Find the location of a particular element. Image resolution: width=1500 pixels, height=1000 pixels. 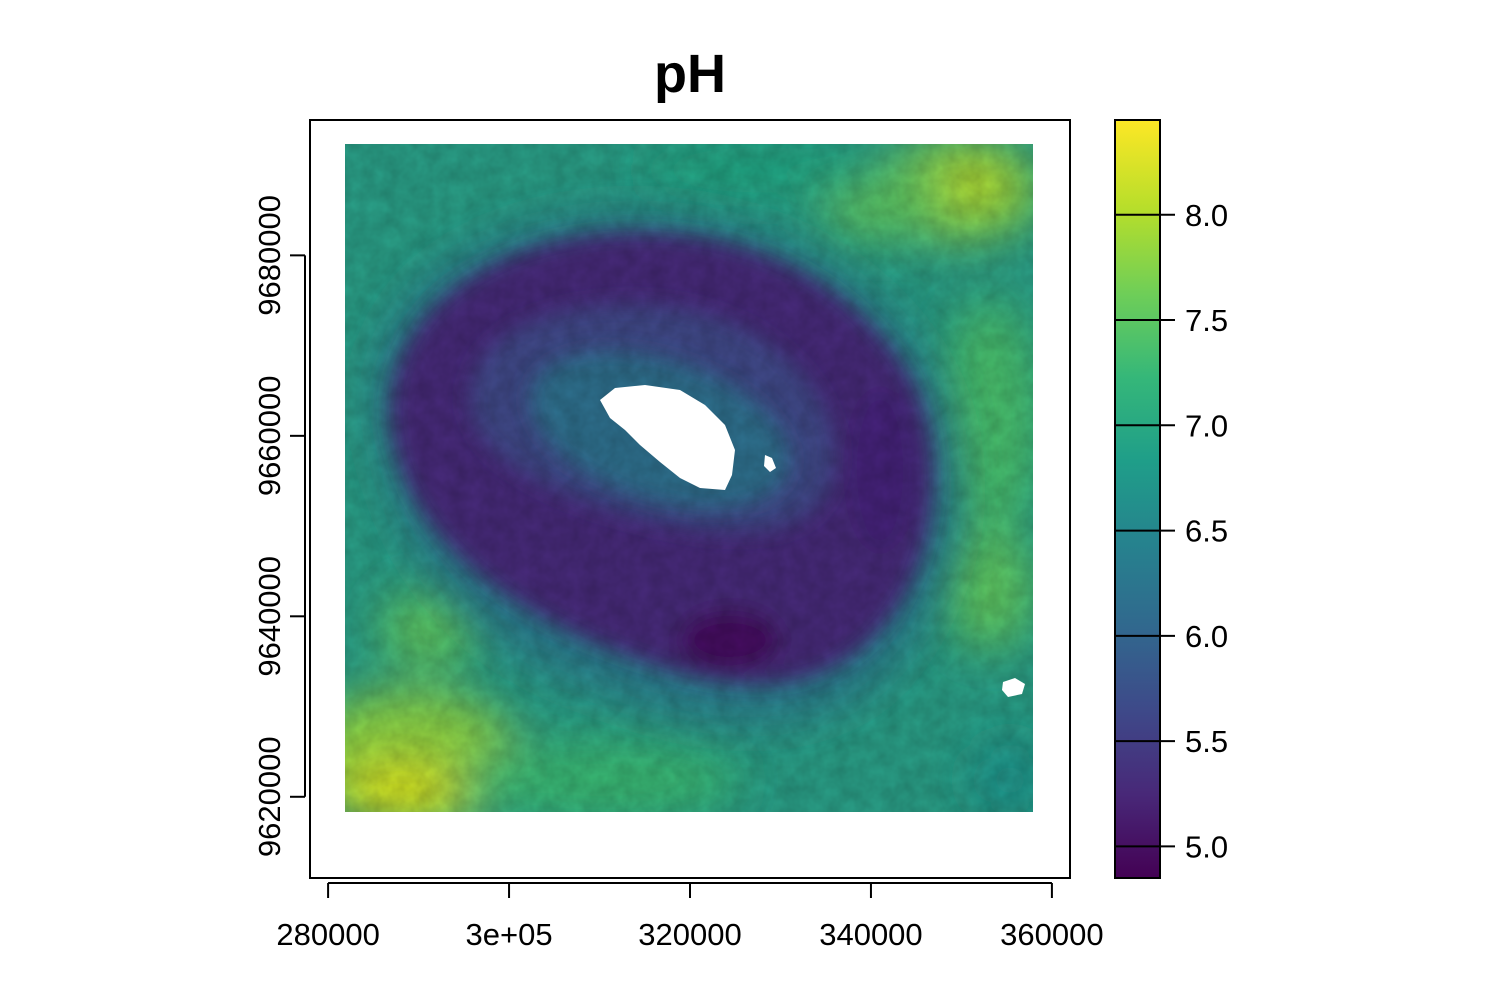

colorbar-tick-label: 6.0 is located at coordinates (1206, 636).